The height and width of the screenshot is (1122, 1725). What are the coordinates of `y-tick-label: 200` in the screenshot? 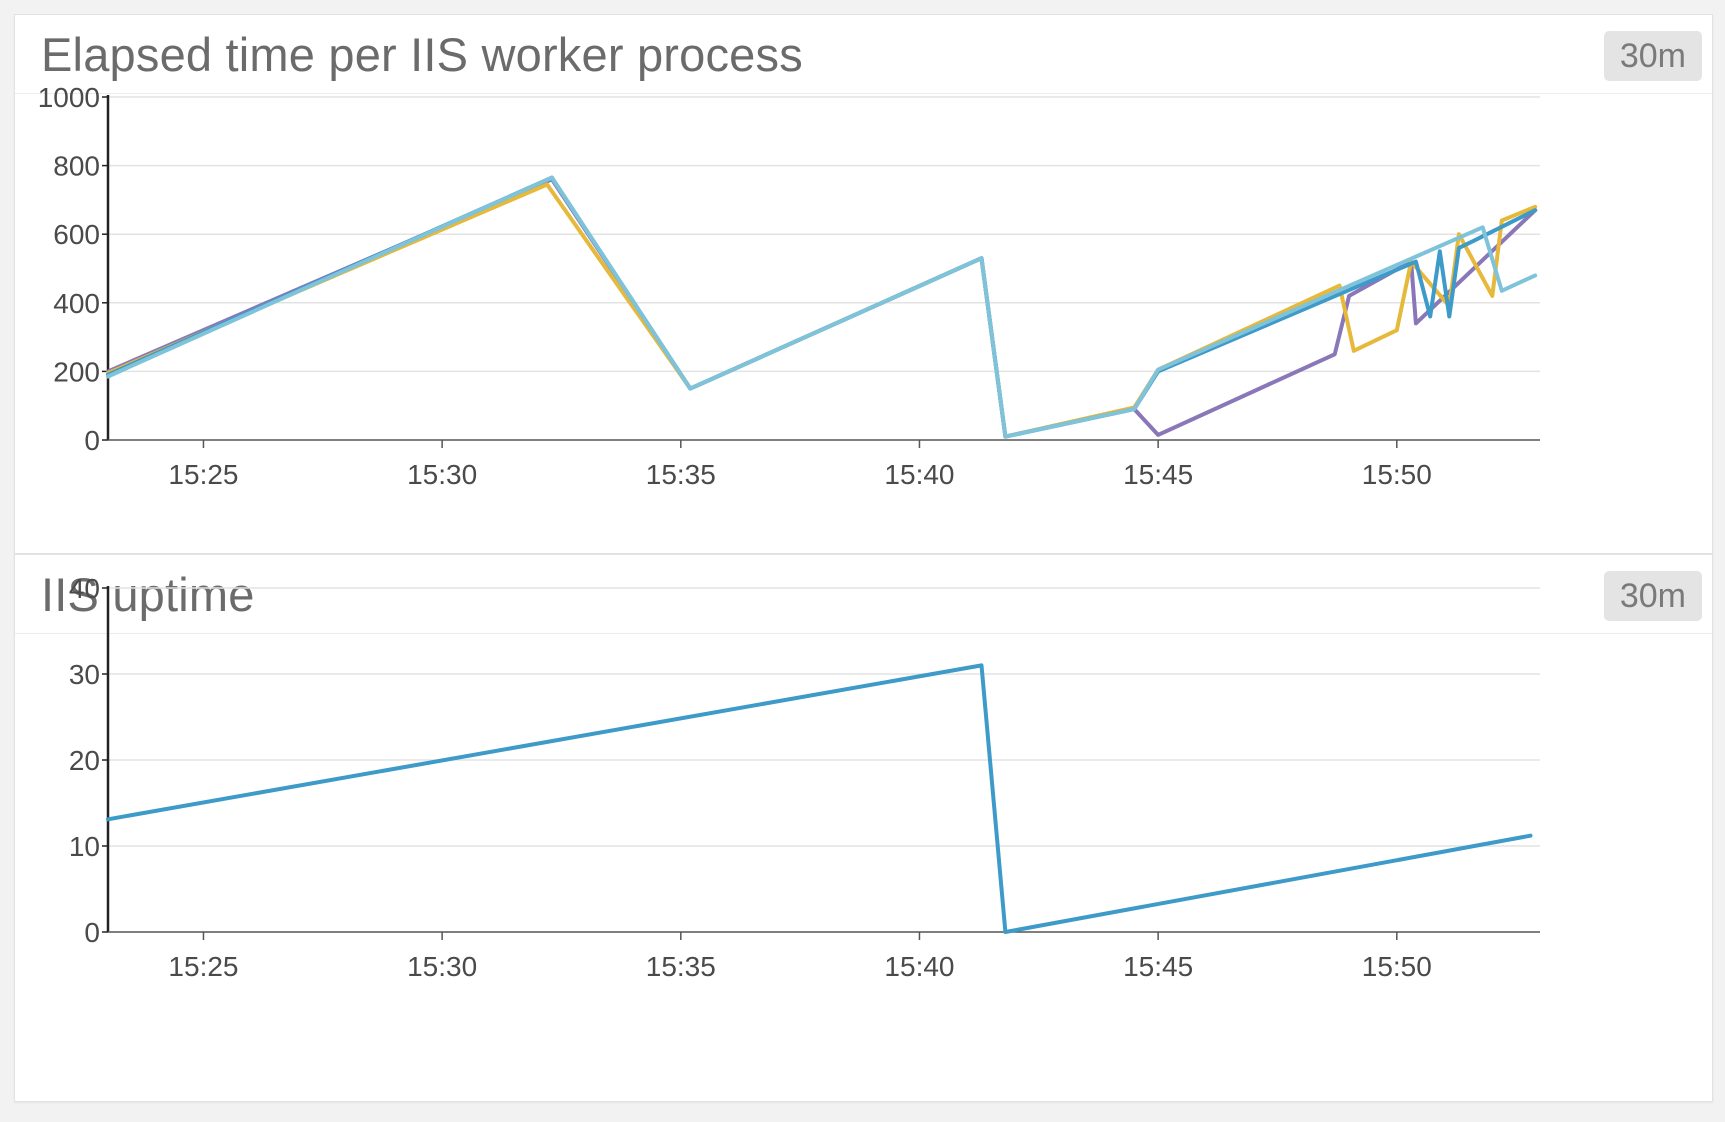 It's located at (76, 371).